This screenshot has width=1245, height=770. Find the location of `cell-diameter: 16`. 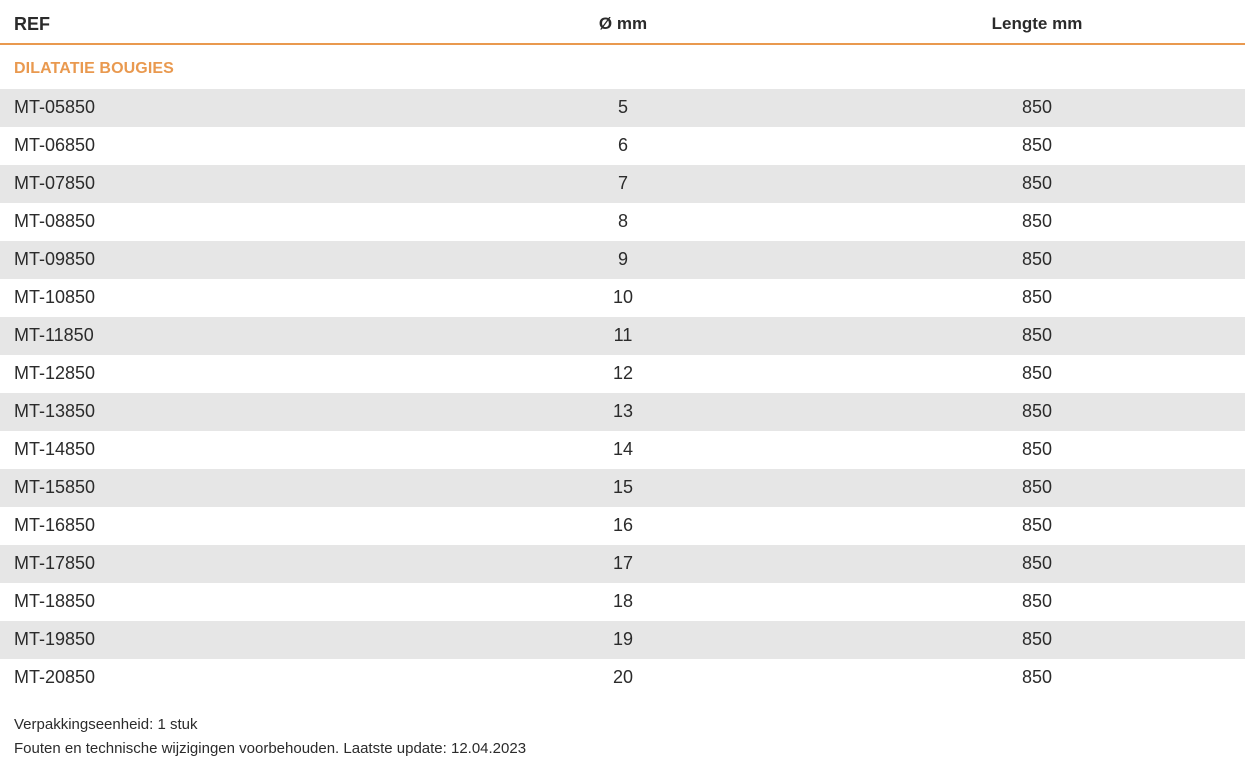

cell-diameter: 16 is located at coordinates (623, 525).